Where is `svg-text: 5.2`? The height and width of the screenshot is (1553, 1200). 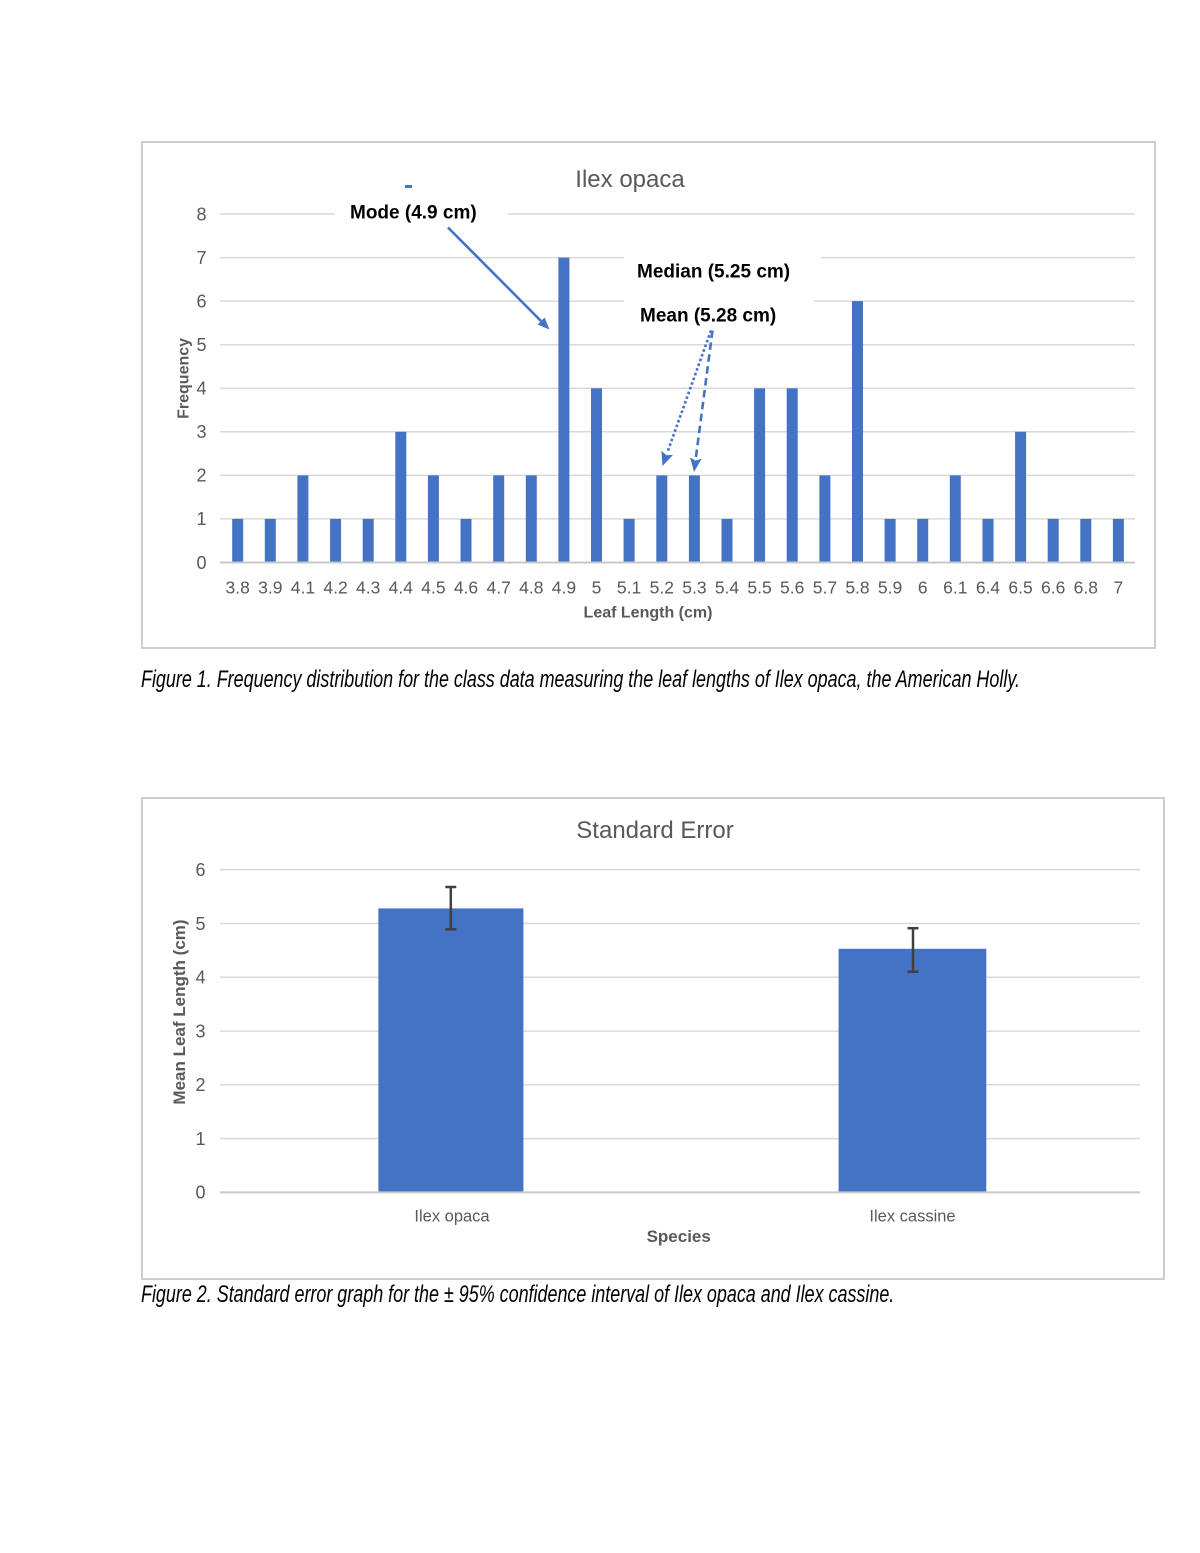
svg-text: 5.2 is located at coordinates (662, 588).